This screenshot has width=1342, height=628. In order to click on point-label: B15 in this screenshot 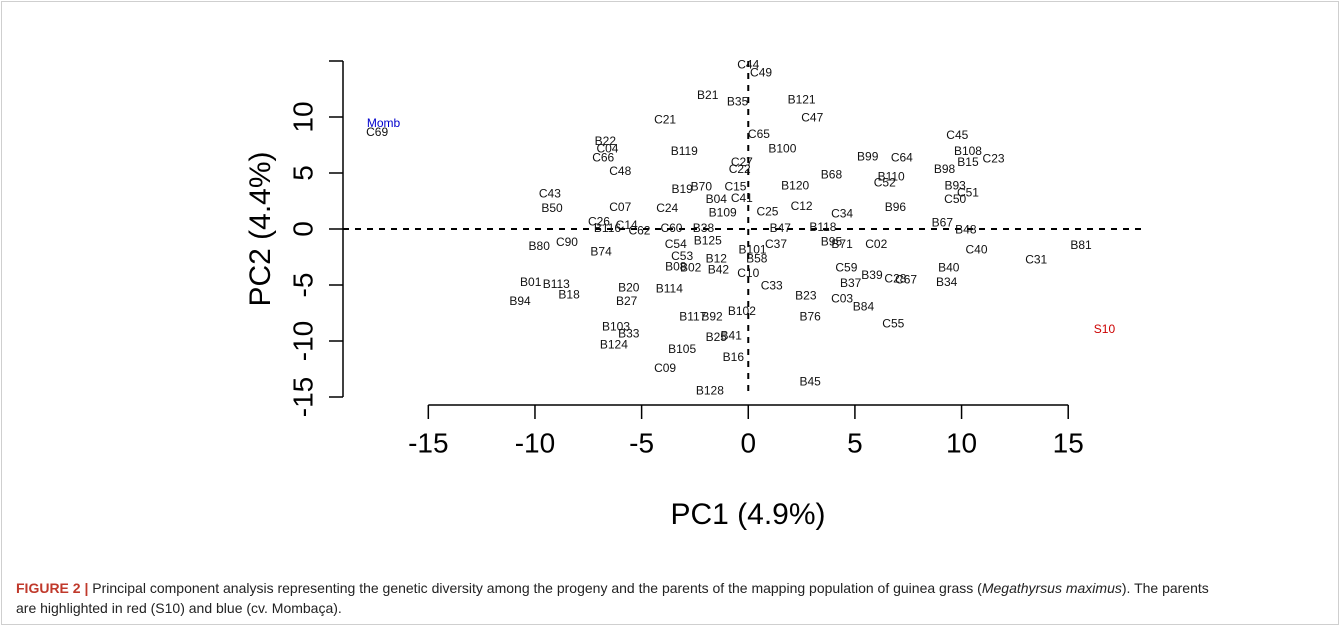, I will do `click(968, 162)`.